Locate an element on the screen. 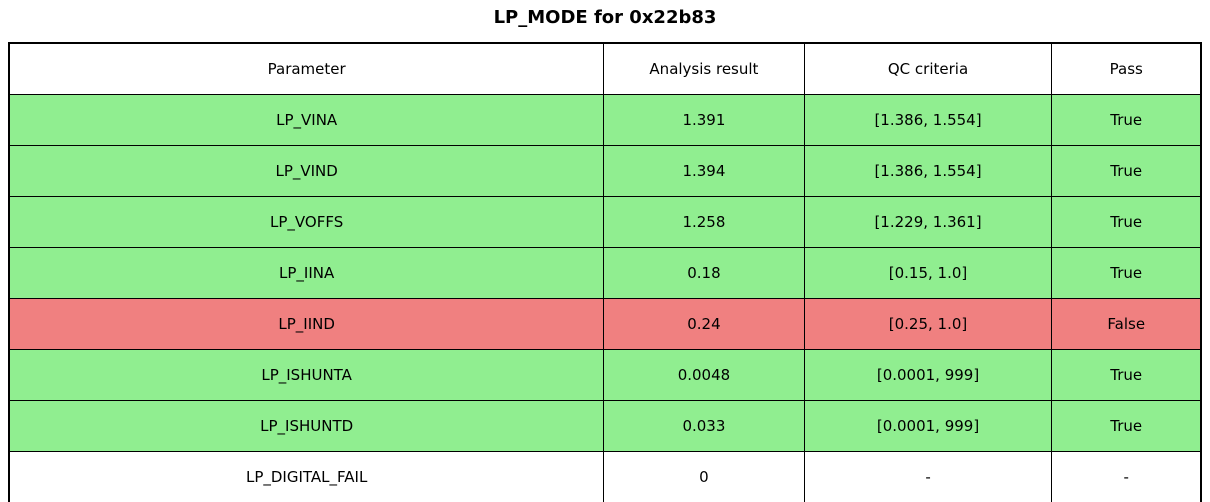 Image resolution: width=1210 pixels, height=502 pixels. table-row: LP_IIND 0.24 [0.25, 1.0] False is located at coordinates (605, 324).